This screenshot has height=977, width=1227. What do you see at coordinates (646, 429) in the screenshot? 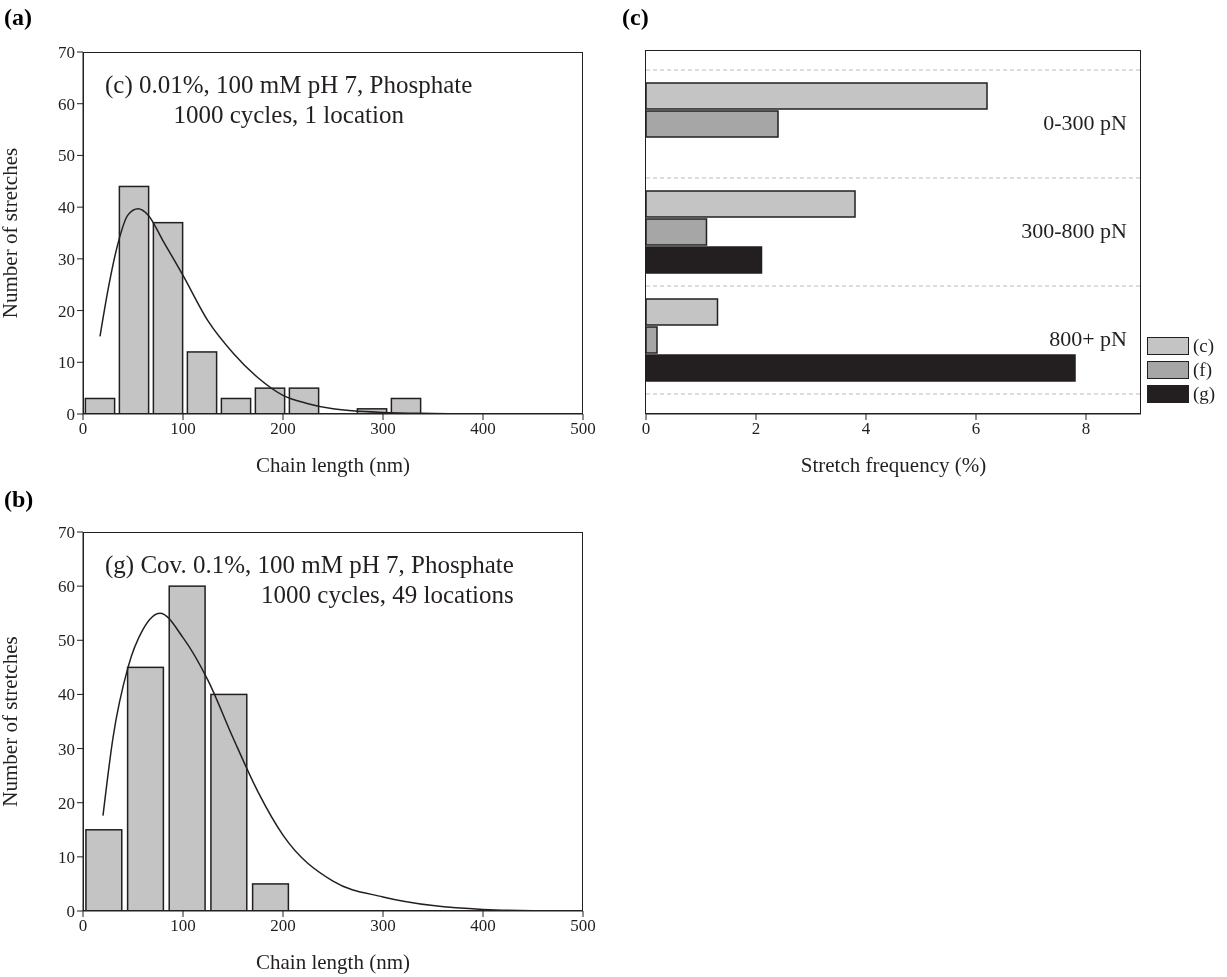
I see `x-tick-label: 0` at bounding box center [646, 429].